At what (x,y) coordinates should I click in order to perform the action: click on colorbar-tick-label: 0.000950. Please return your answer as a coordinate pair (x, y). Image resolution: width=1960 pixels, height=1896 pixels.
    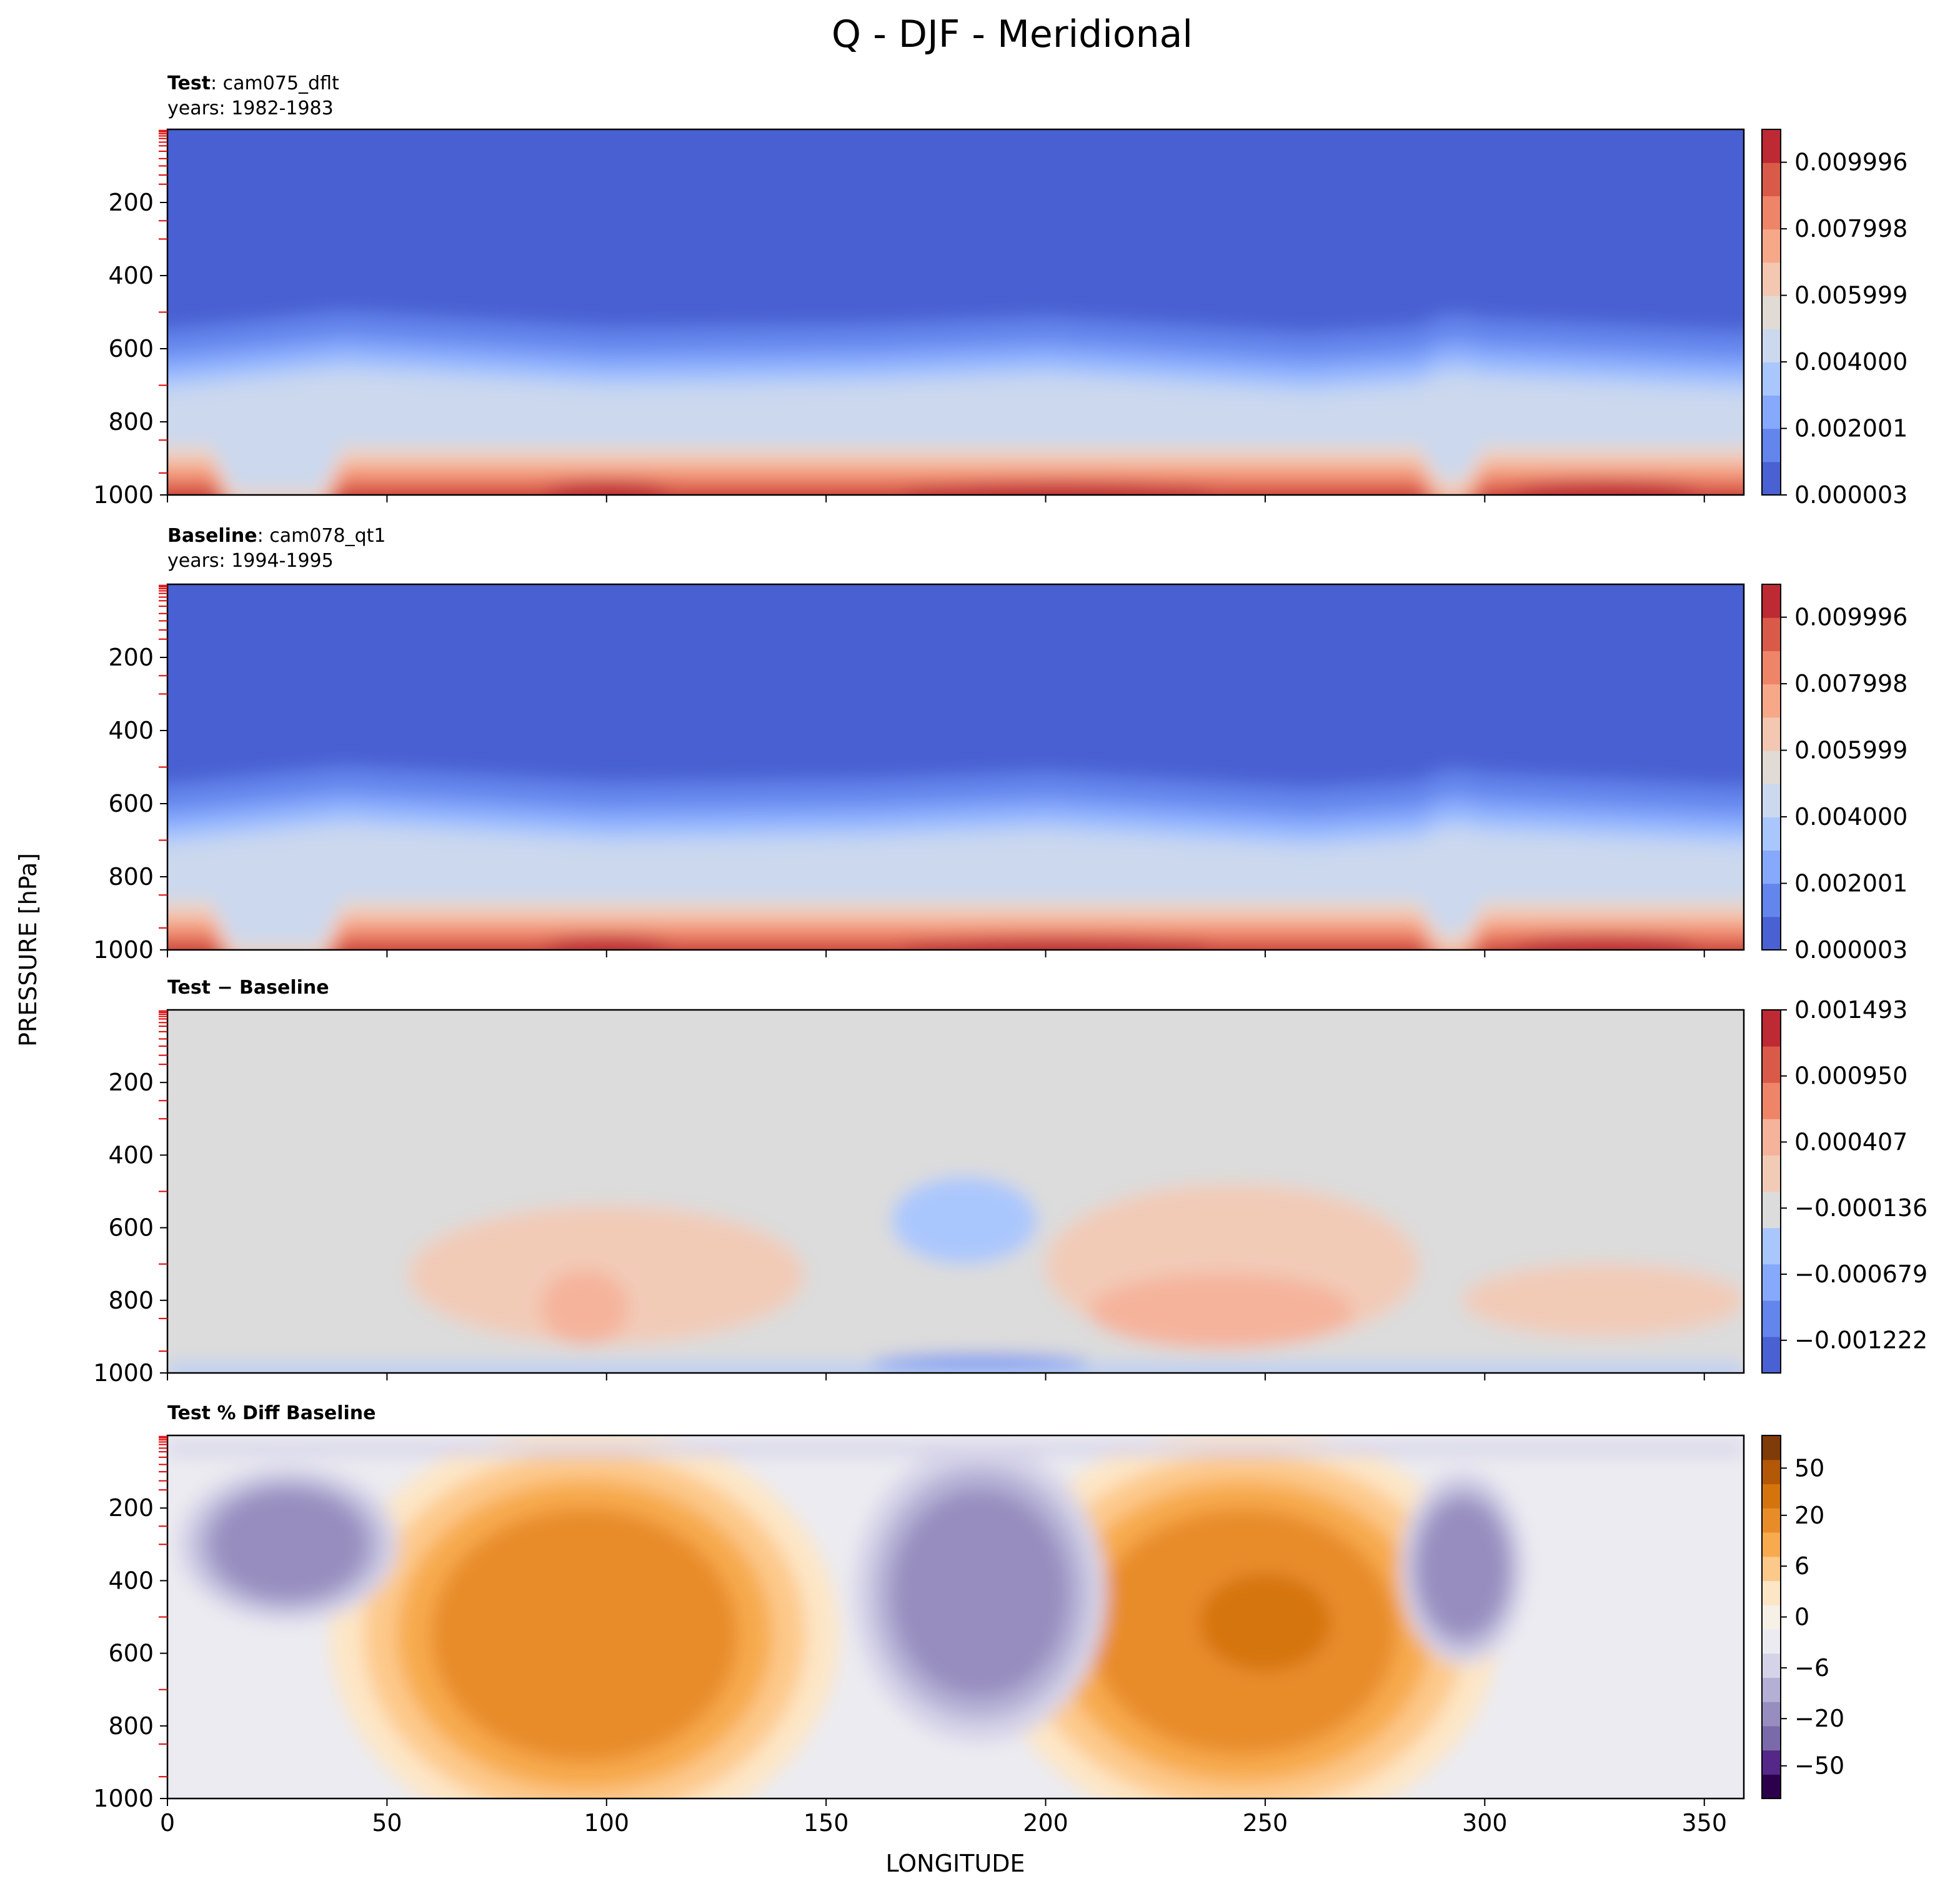
    Looking at the image, I should click on (1851, 1076).